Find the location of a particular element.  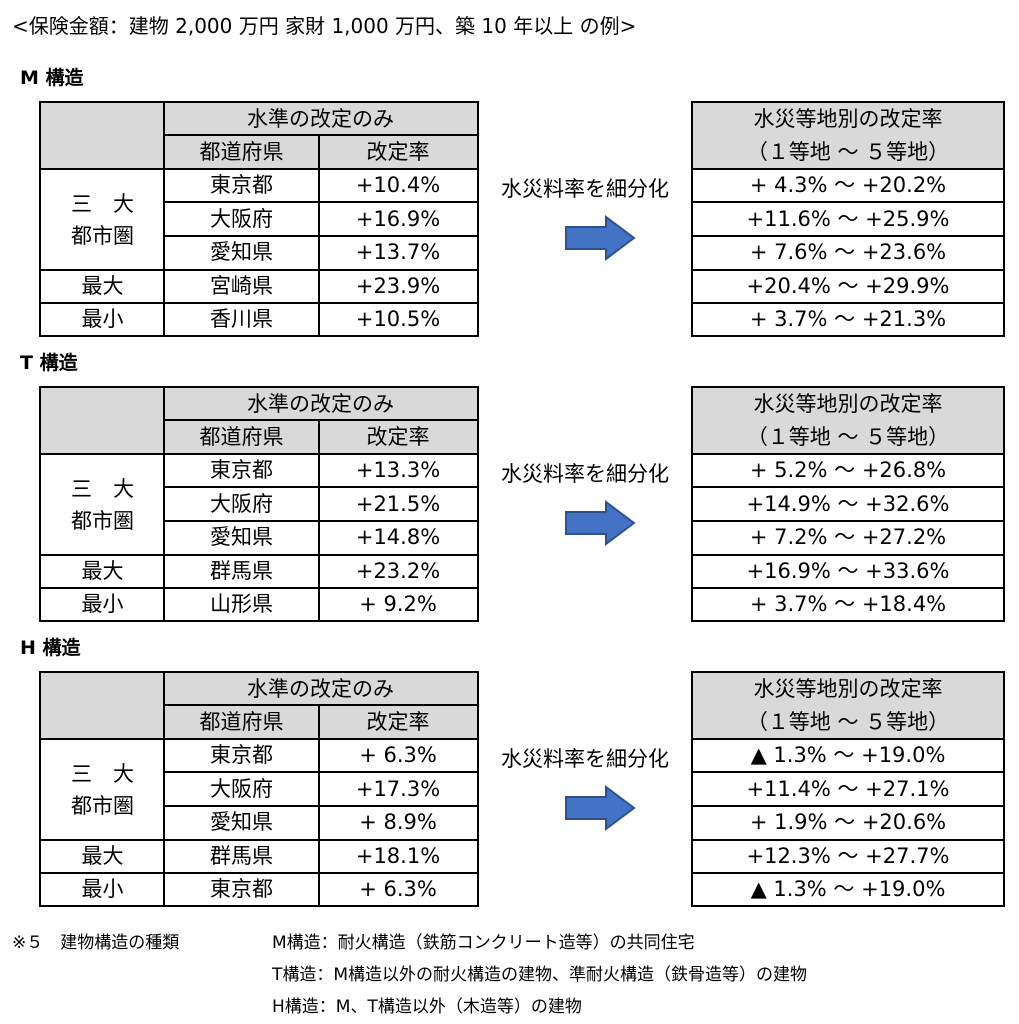

zone-range-cell: + 3.7% ～ +18.4% is located at coordinates (848, 603).